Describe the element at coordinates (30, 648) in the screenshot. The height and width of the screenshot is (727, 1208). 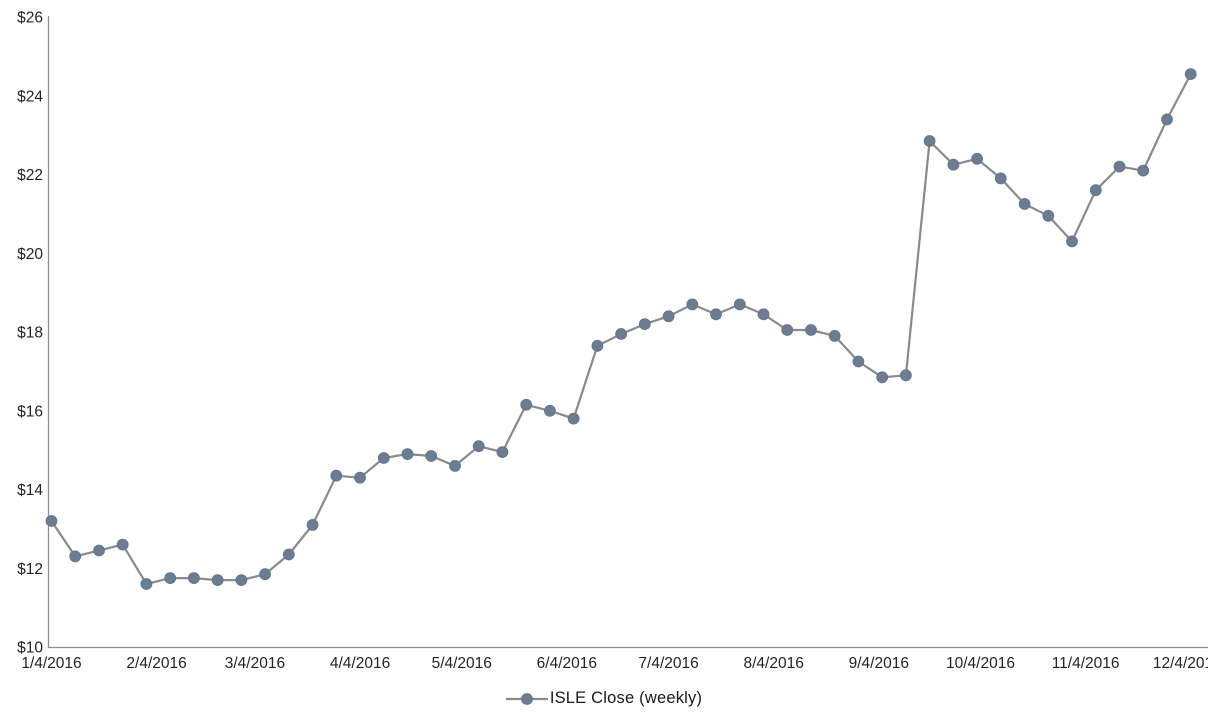
I see `y-tick-label: $10` at that location.